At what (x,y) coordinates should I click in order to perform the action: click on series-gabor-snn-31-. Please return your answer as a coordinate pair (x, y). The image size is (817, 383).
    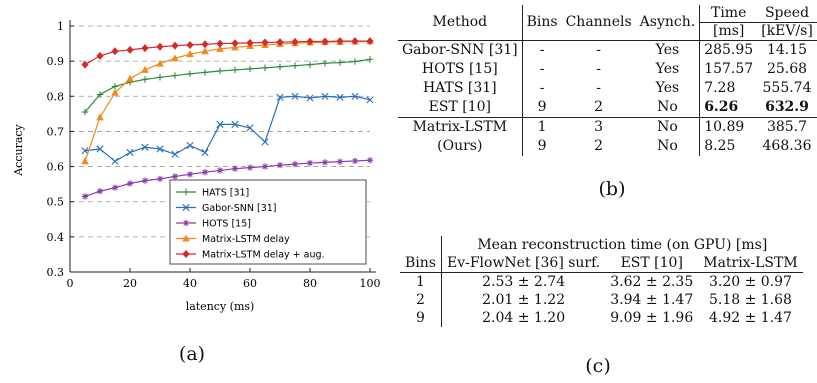
    Looking at the image, I should click on (227, 128).